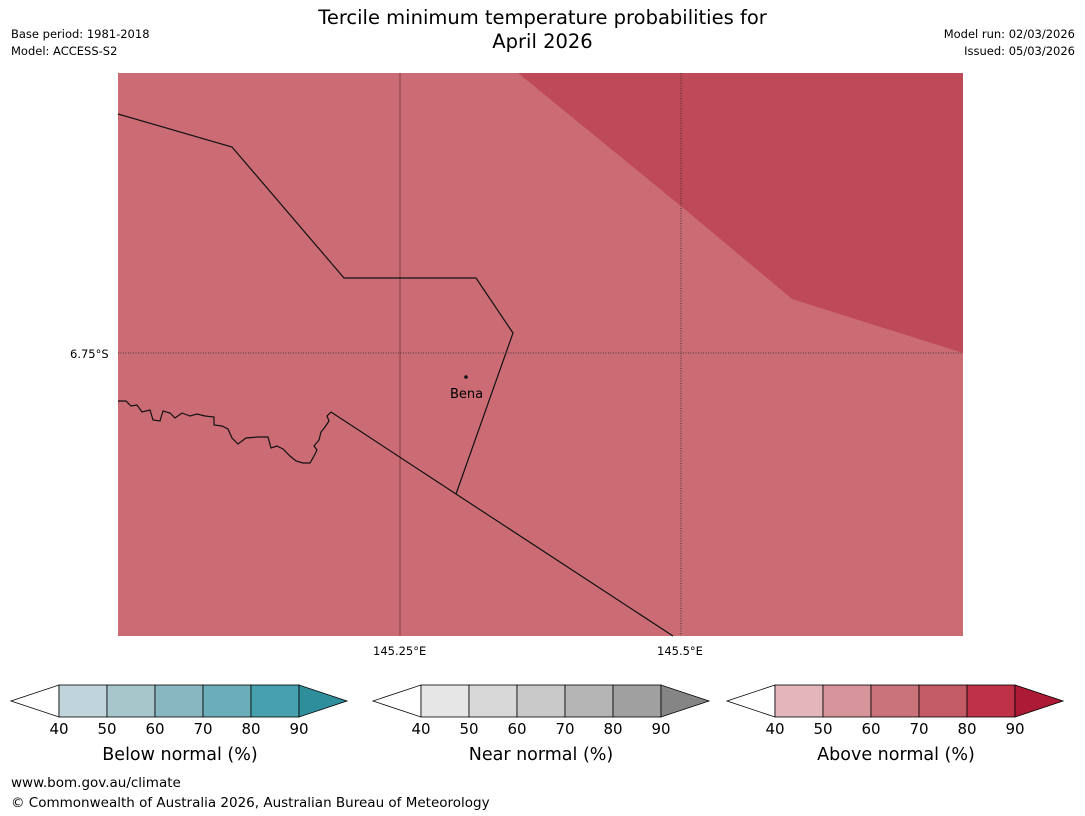 The width and height of the screenshot is (1085, 816). What do you see at coordinates (80, 43) in the screenshot?
I see `meta-left: Base period: 1981-2018 Model: ACCESS-S2` at bounding box center [80, 43].